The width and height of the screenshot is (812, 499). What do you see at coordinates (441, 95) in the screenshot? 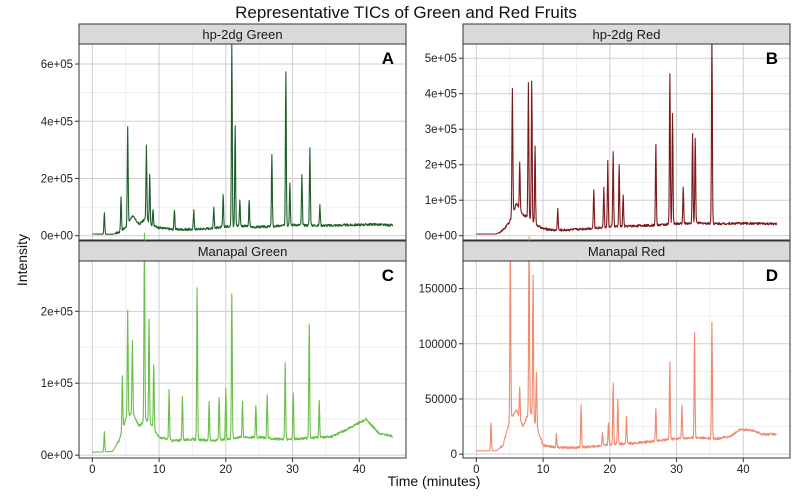
I see `panel-b-y-tick-label: 4e+05` at bounding box center [441, 95].